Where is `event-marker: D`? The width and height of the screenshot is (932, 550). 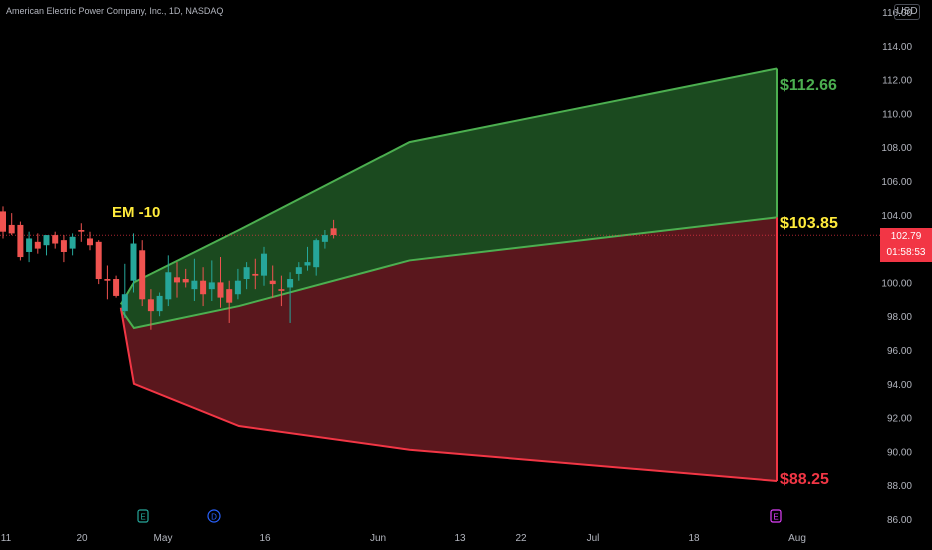 event-marker: D is located at coordinates (214, 516).